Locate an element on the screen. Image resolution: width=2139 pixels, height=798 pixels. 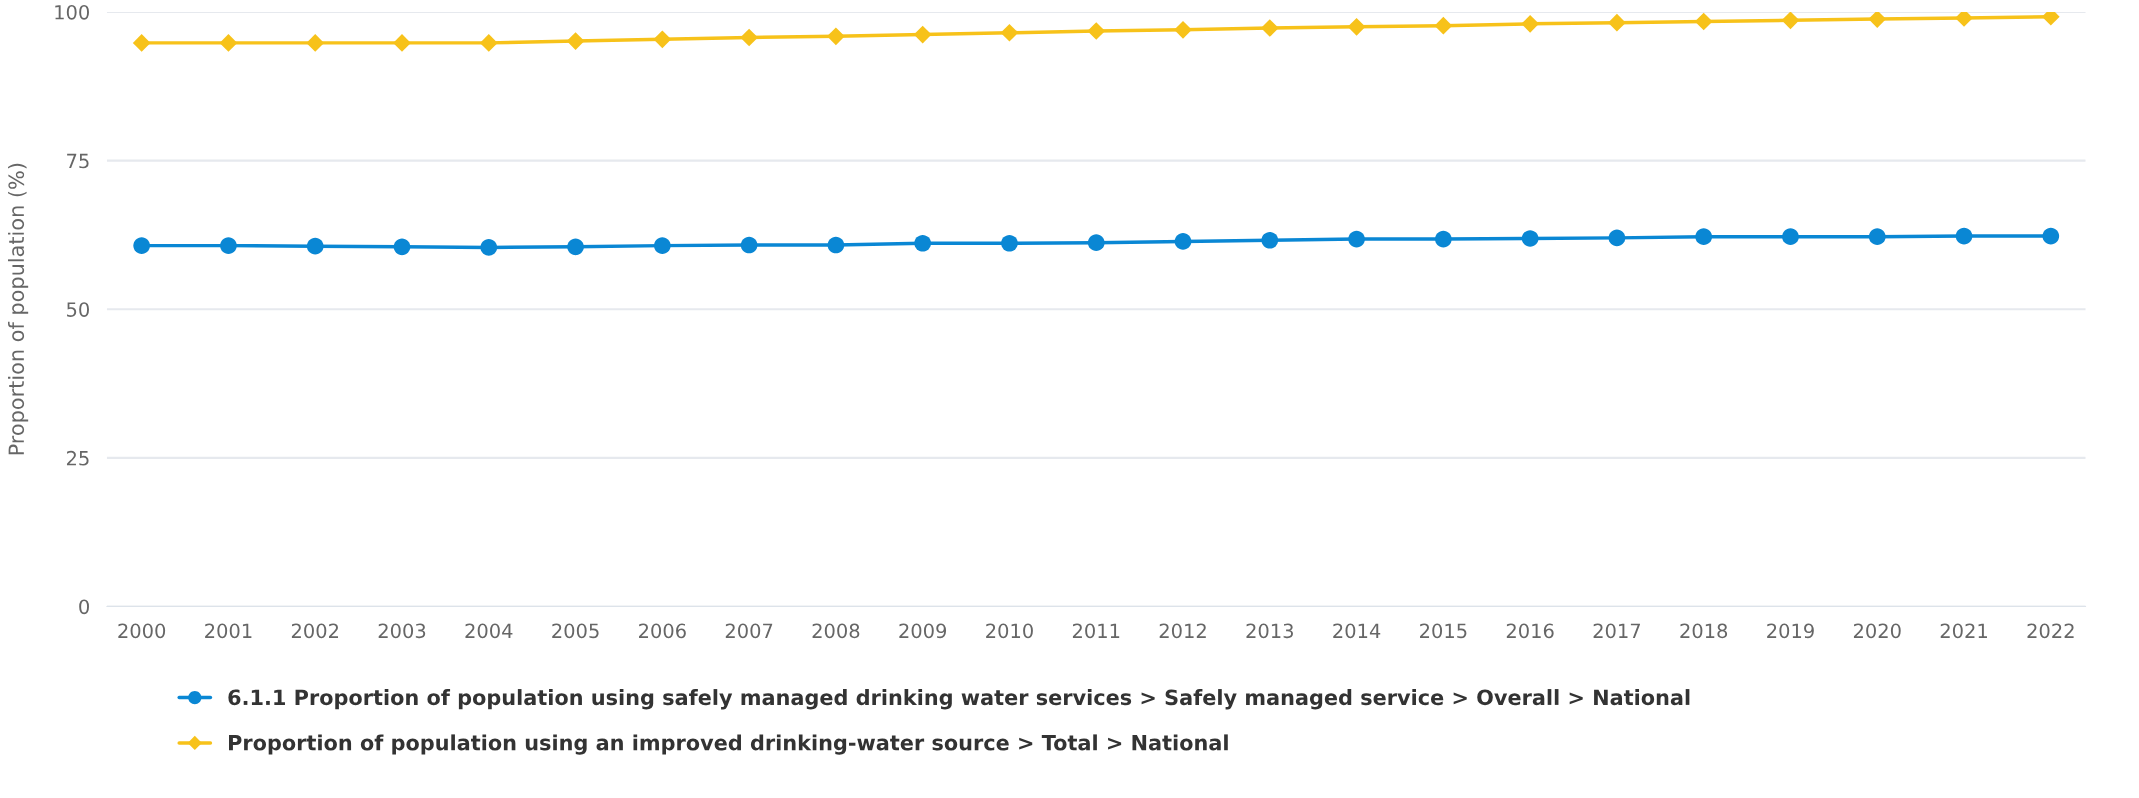
y-tick-label: 0 is located at coordinates (84, 607).